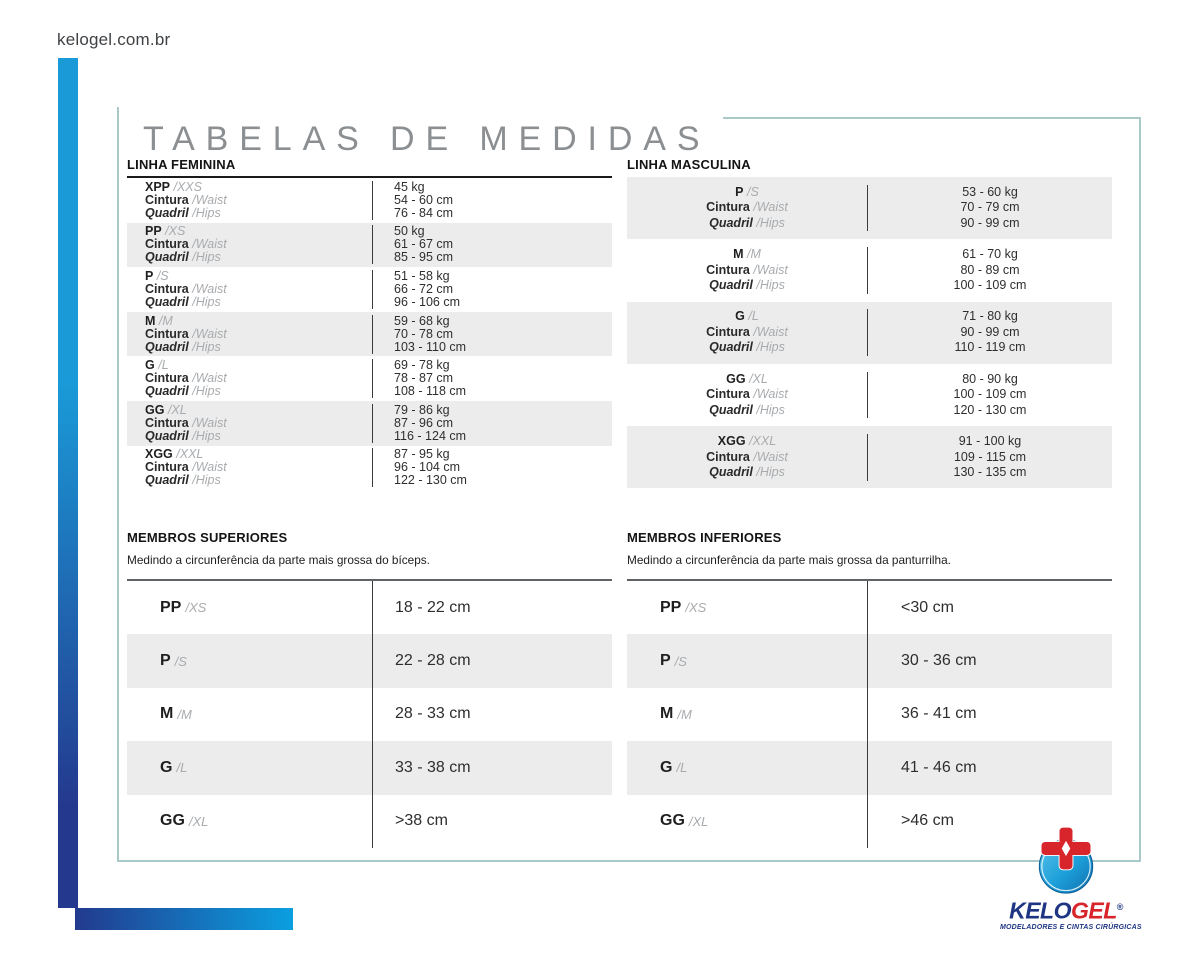  What do you see at coordinates (927, 607) in the screenshot?
I see `circumference-value: <30 cm` at bounding box center [927, 607].